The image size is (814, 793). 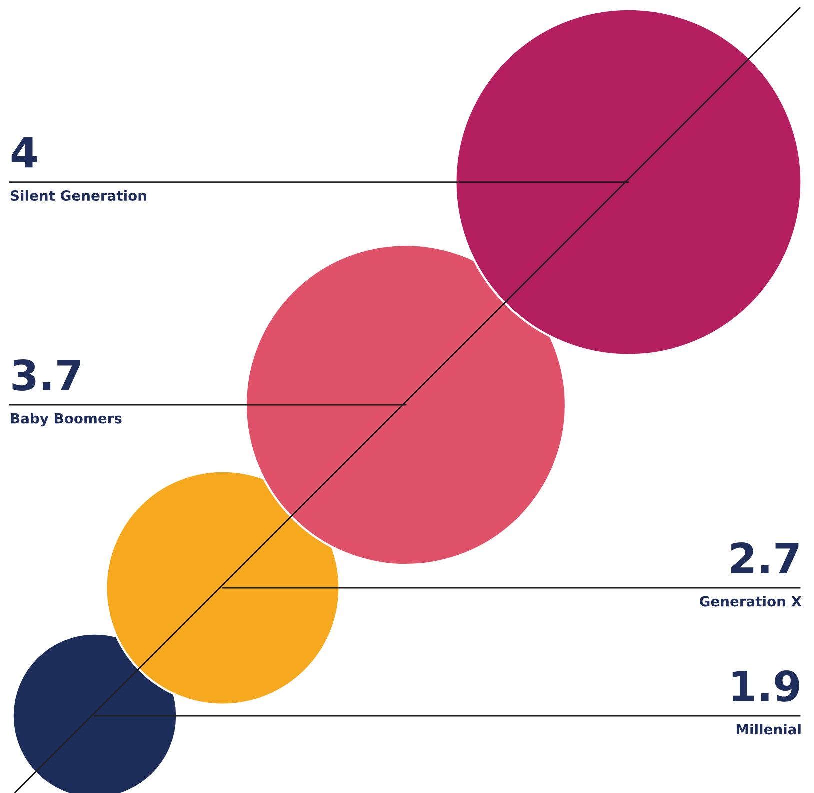 I want to click on data-label: 4, so click(x=25, y=152).